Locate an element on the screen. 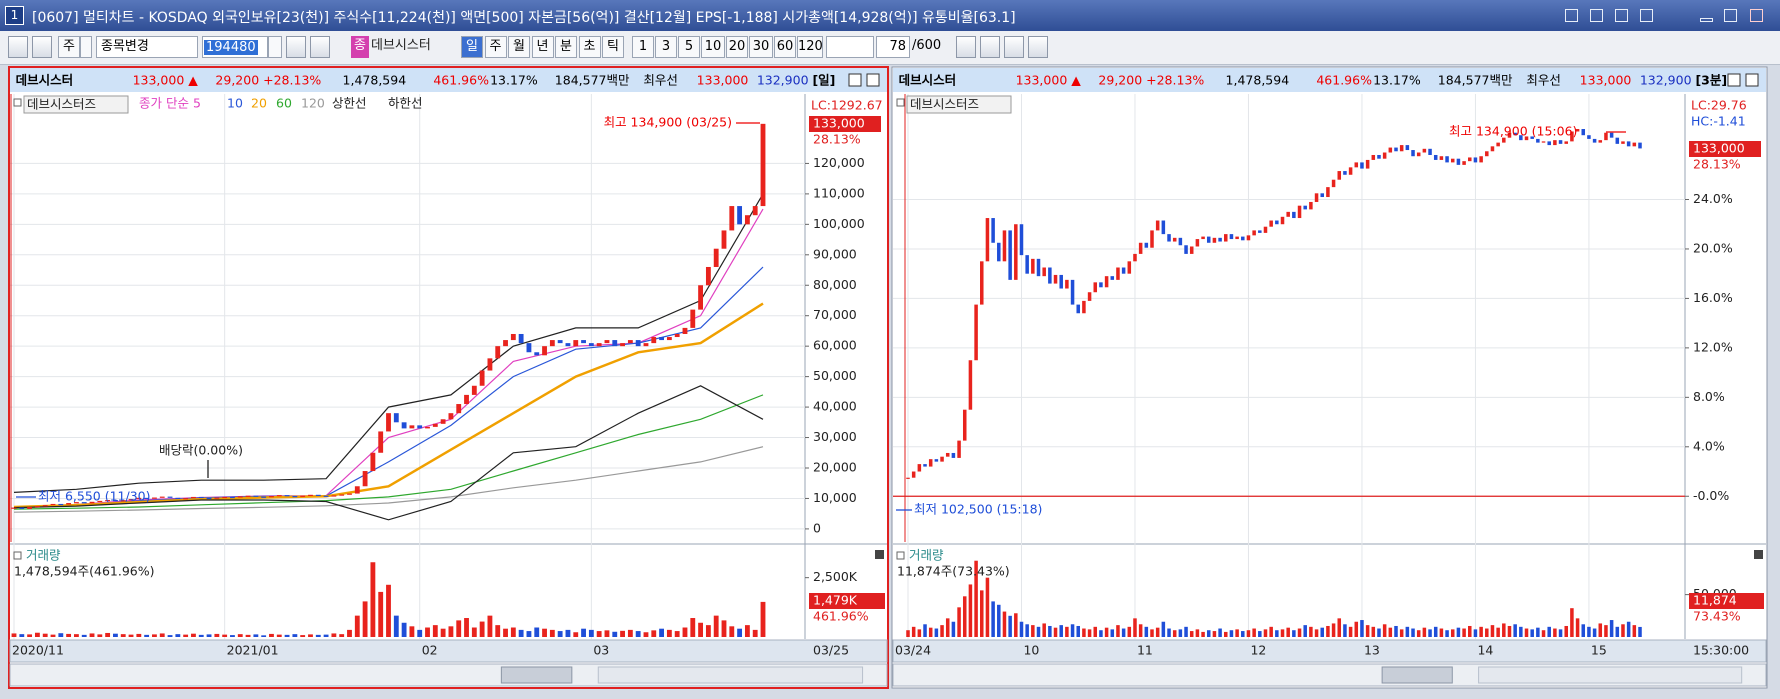 The height and width of the screenshot is (699, 1780). minimize-button is located at coordinates (1706, 20).